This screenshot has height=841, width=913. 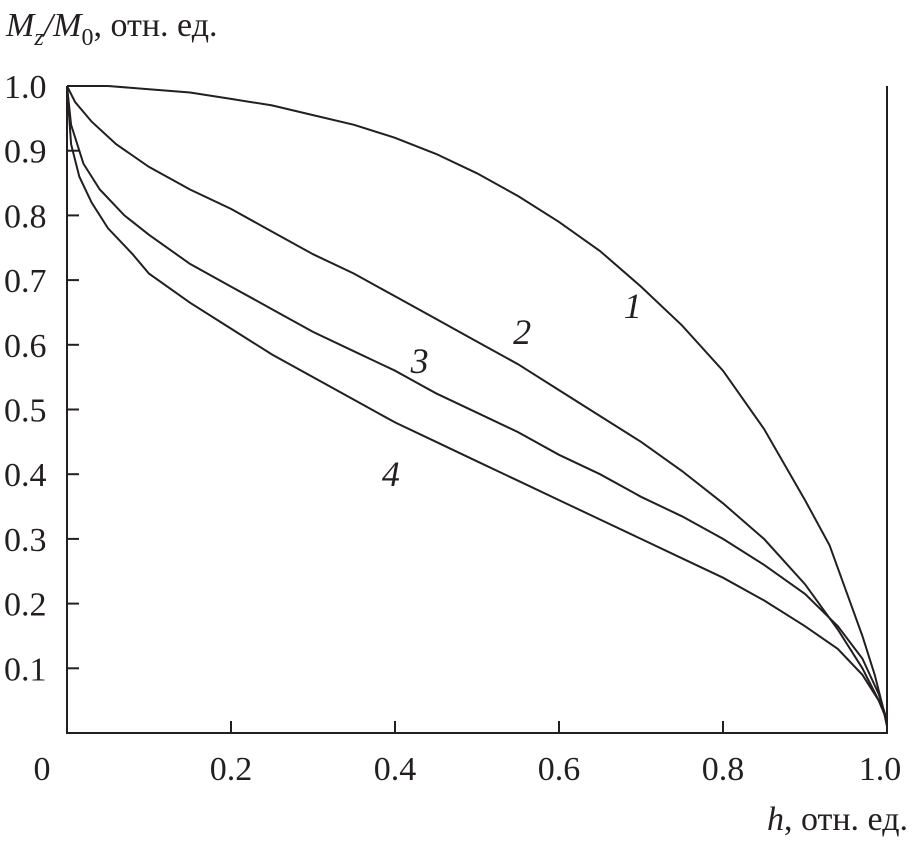 I want to click on y-tick-label: 0.5, so click(x=25, y=411).